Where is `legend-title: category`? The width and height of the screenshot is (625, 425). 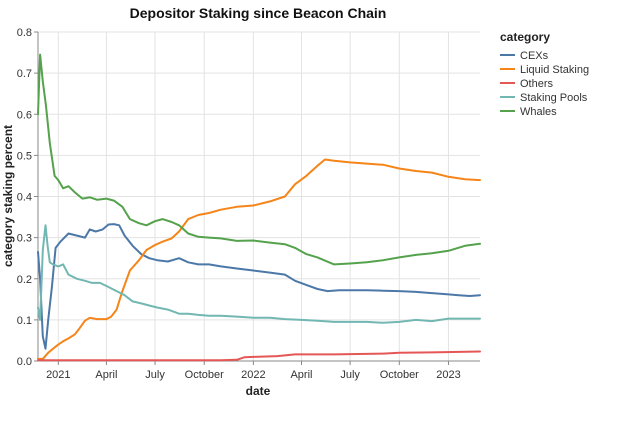
legend-title: category is located at coordinates (525, 37).